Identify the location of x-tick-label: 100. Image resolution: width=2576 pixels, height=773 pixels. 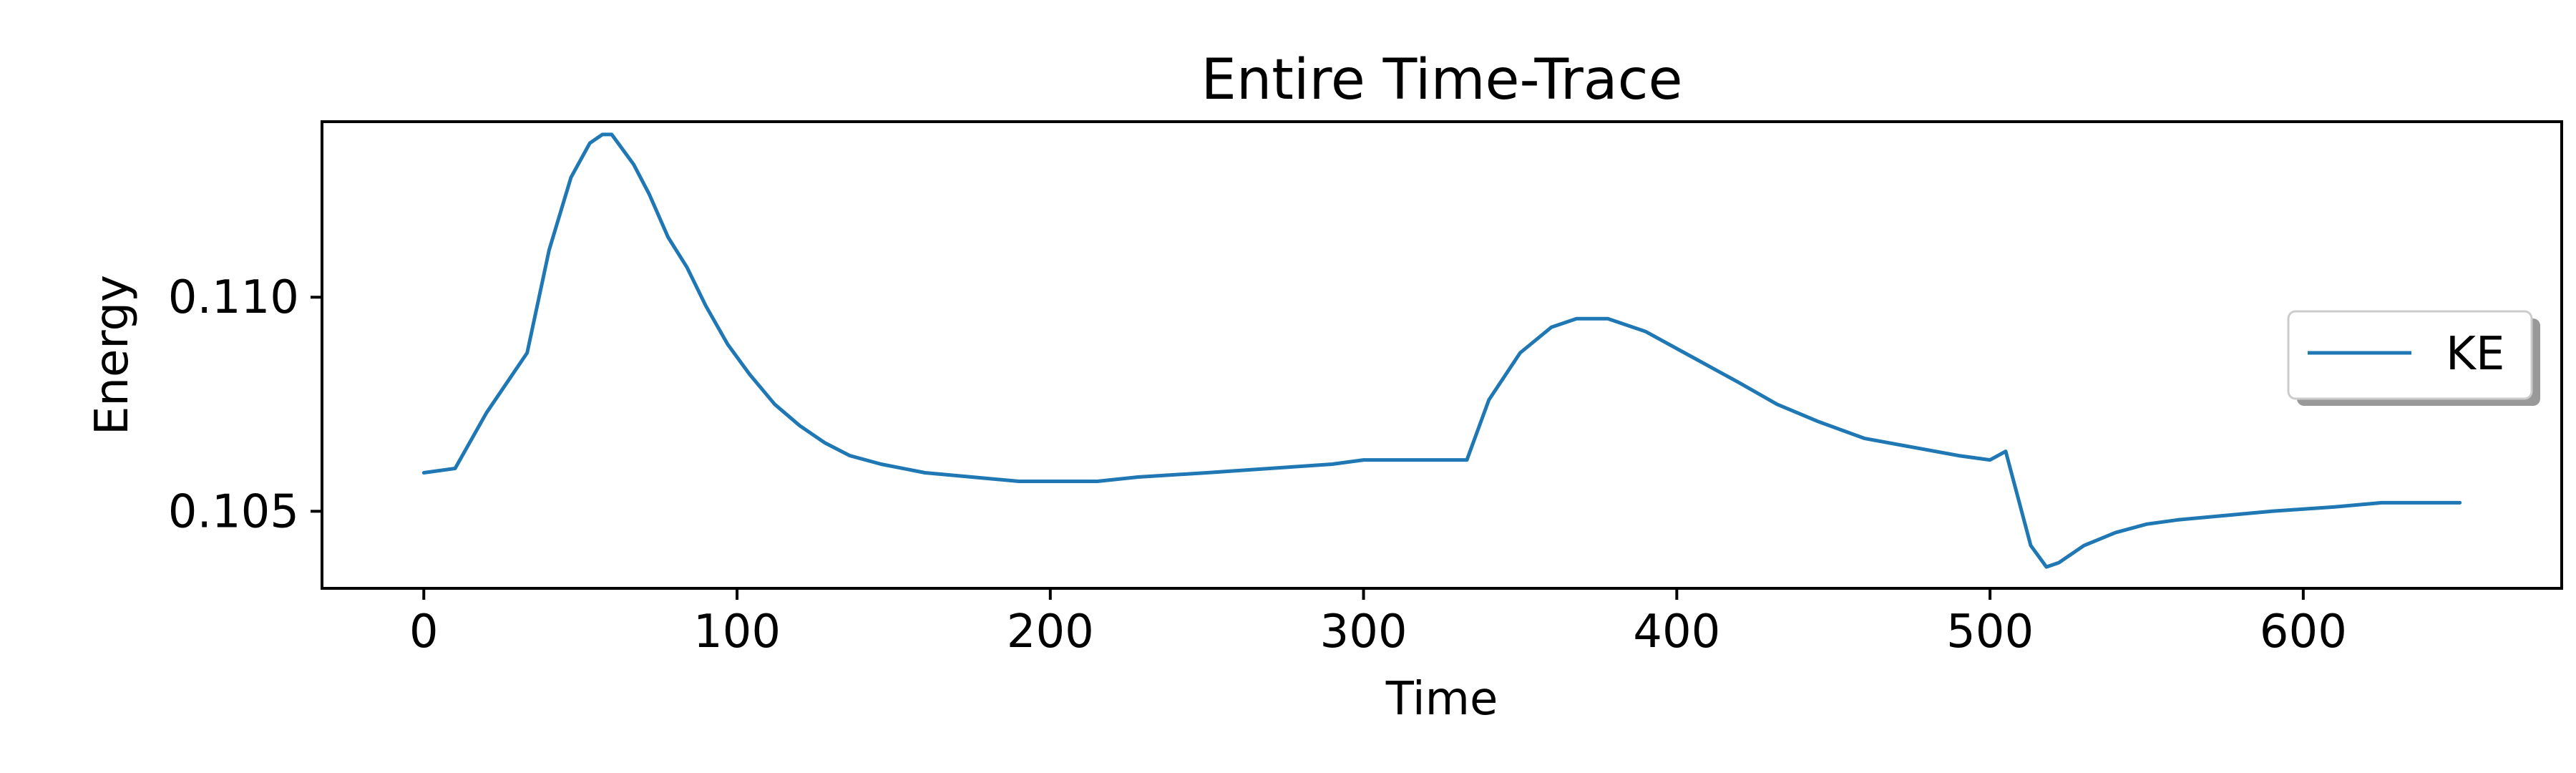
(737, 632).